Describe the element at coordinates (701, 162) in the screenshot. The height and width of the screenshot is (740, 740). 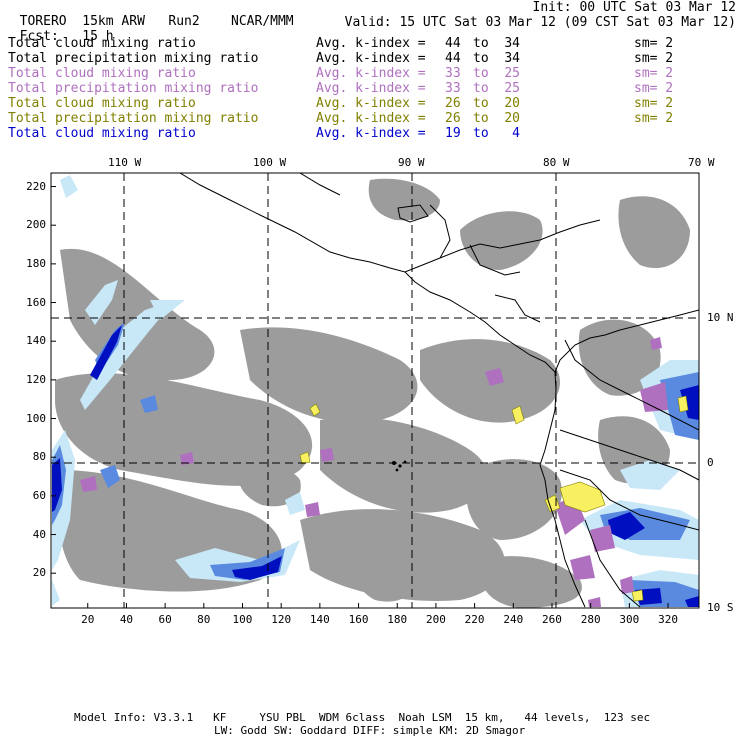
I see `lon-label-70w: 70 W` at that location.